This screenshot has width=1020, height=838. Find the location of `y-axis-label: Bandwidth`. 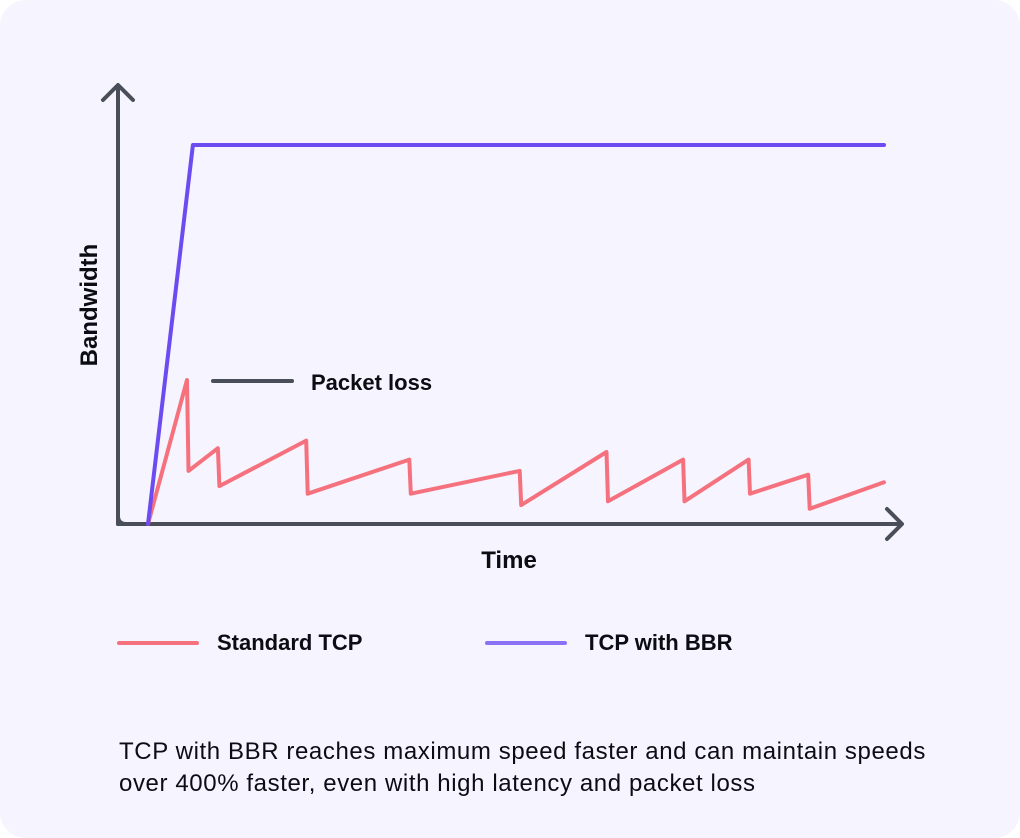

y-axis-label: Bandwidth is located at coordinates (89, 305).